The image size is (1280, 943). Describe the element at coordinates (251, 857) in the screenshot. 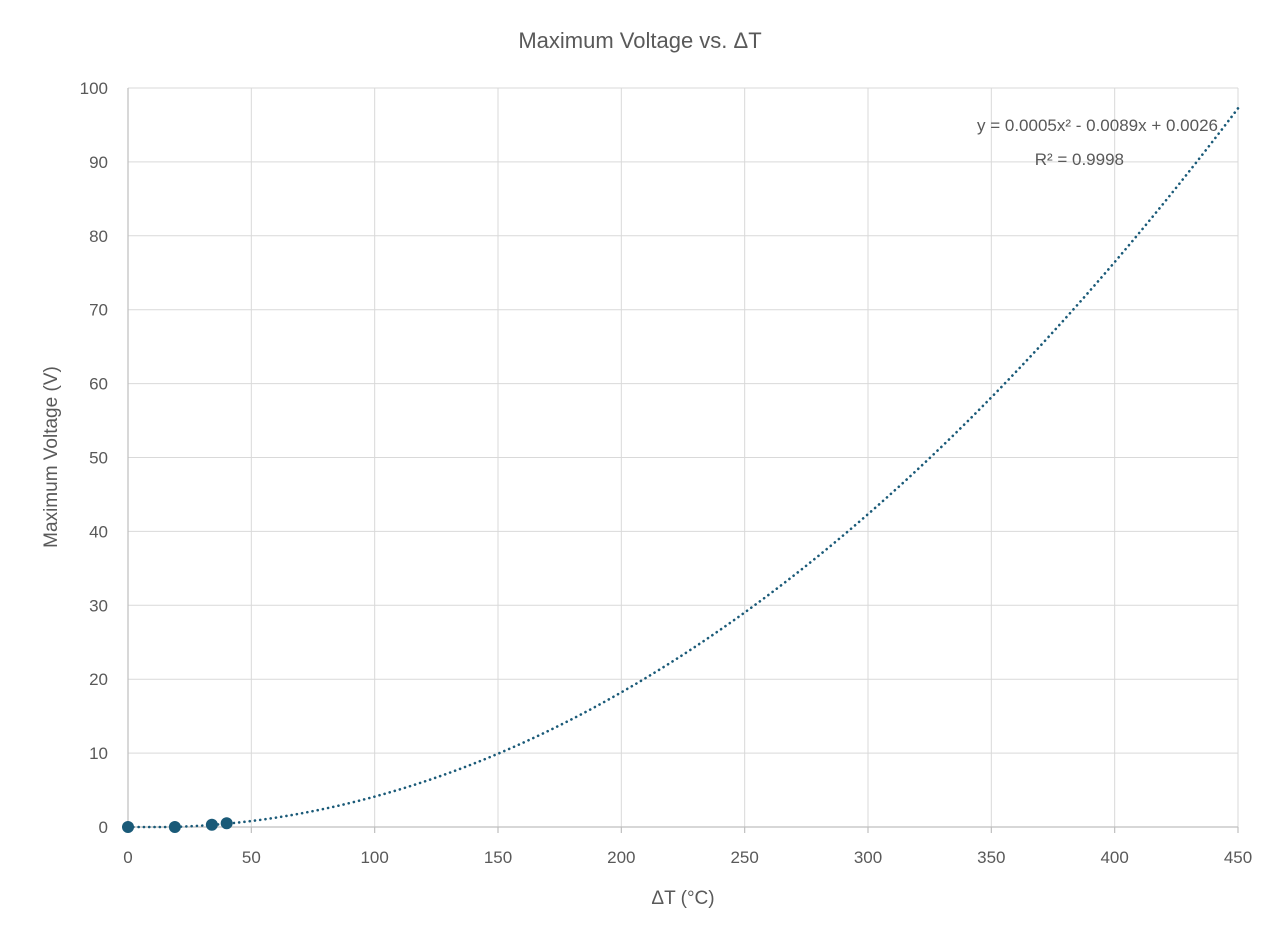

I see `x-tick-label: 50` at that location.